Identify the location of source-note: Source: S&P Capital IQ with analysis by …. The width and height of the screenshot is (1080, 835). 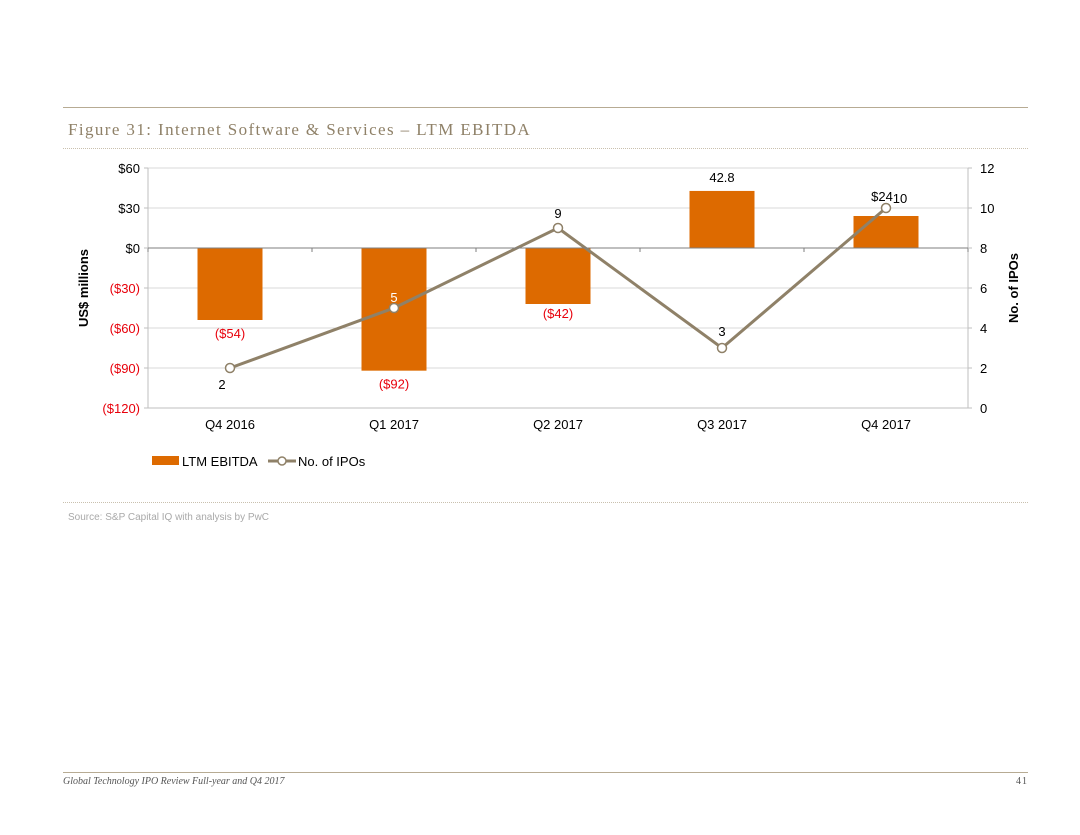
(169, 517).